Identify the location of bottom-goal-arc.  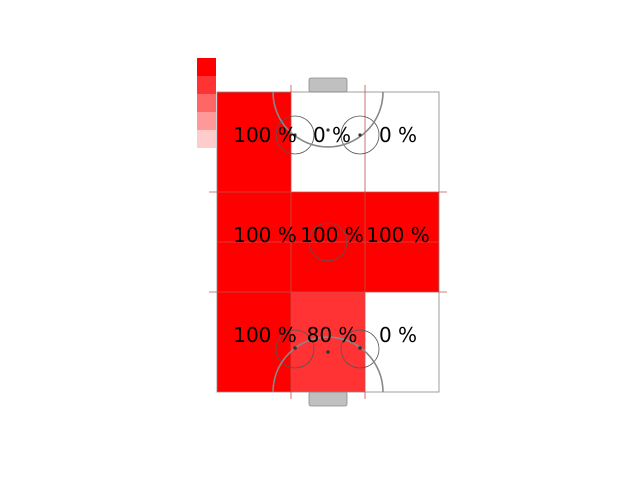
(328, 364).